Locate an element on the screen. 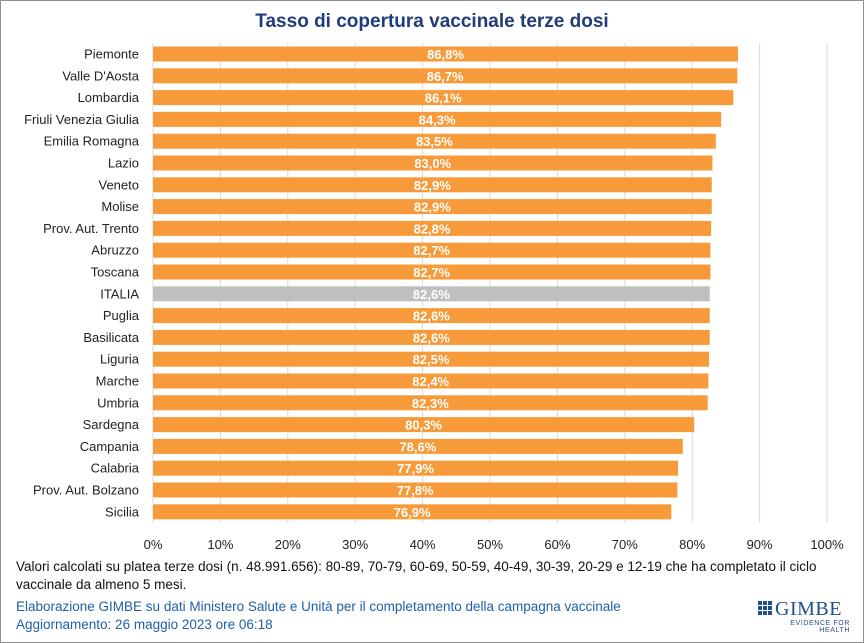  category-label: Sicilia is located at coordinates (122, 511).